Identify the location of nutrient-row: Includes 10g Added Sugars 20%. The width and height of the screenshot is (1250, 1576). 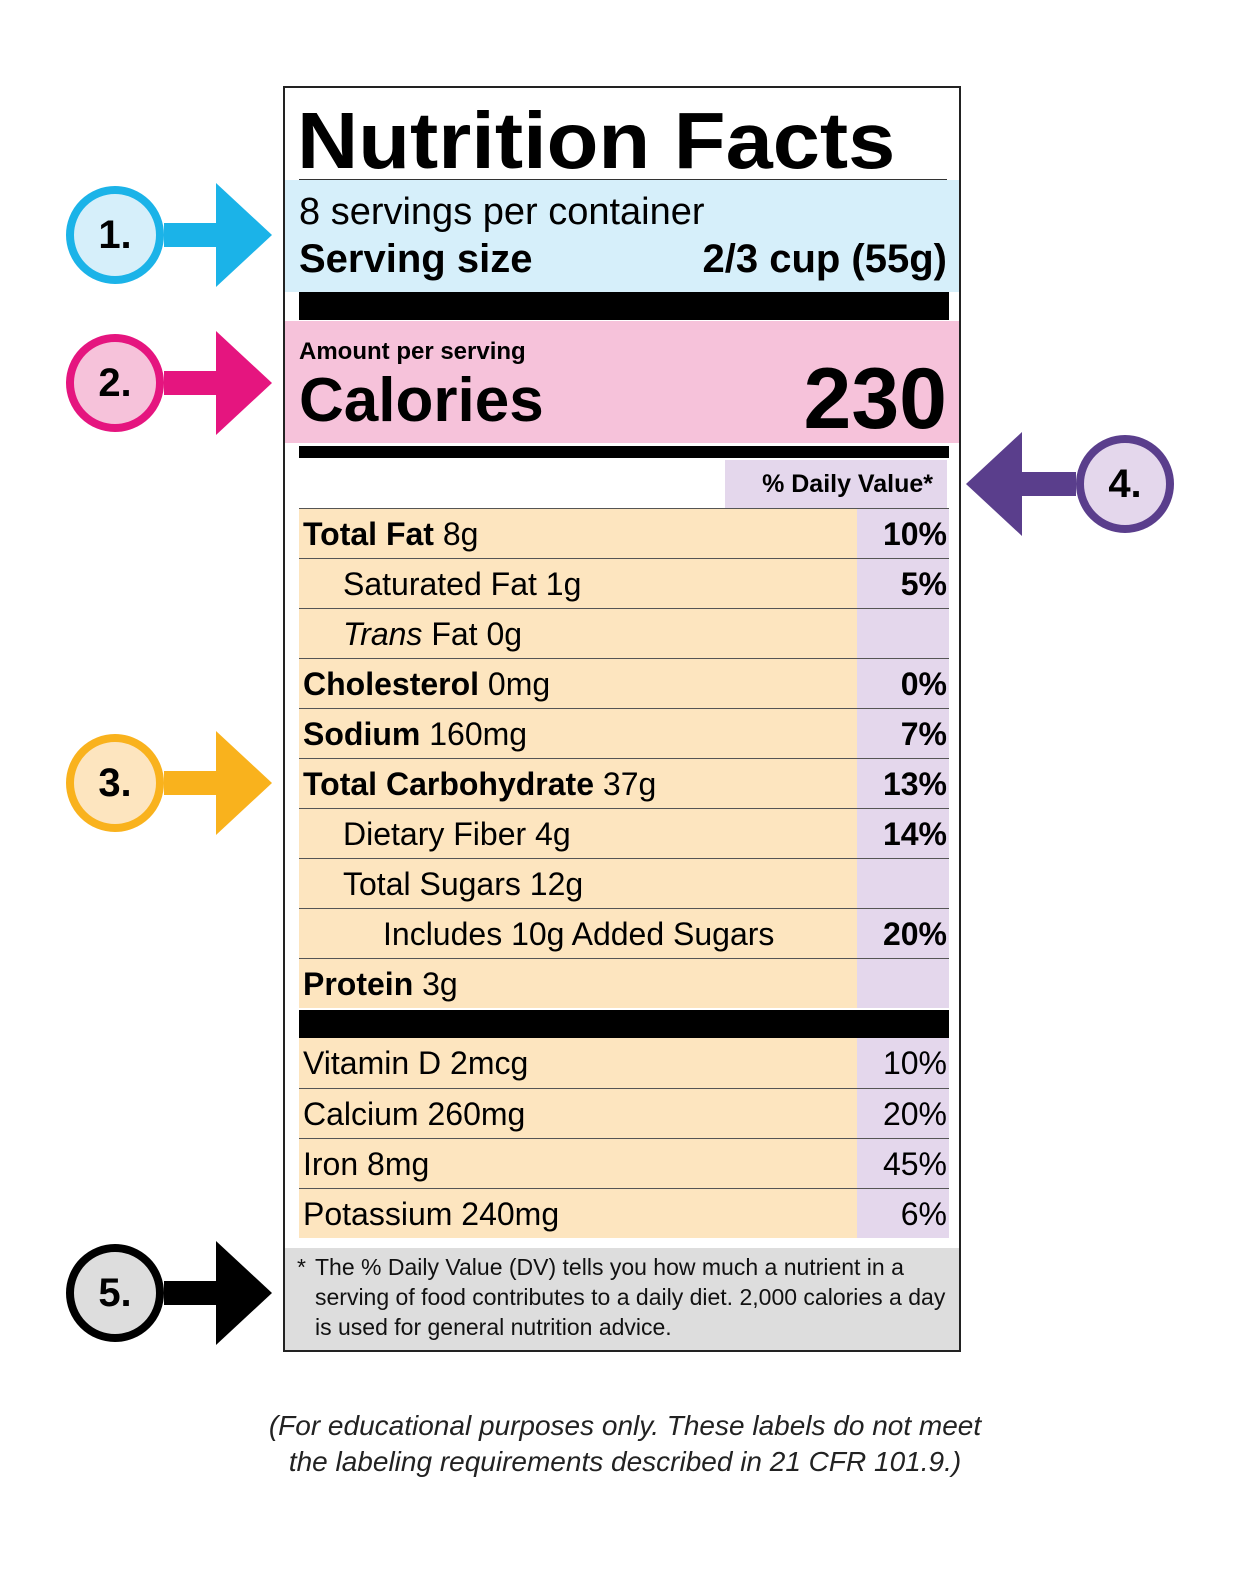
(624, 933).